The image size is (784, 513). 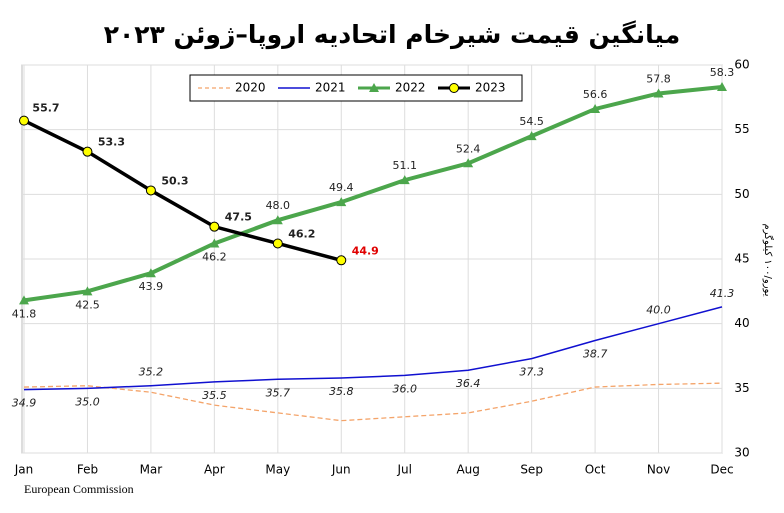 I want to click on data-label: 48.0, so click(x=278, y=205).